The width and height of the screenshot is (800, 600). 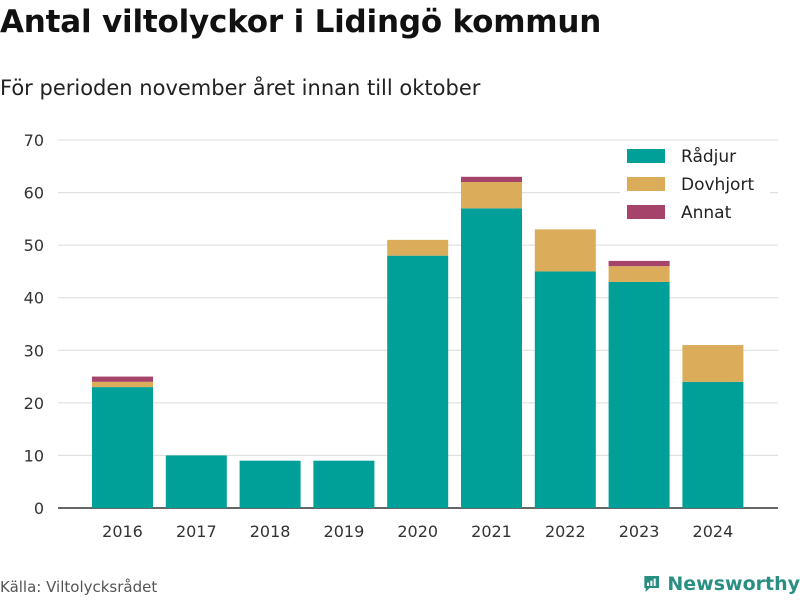 I want to click on bar-segment-dovhjort-2021, so click(x=491, y=195).